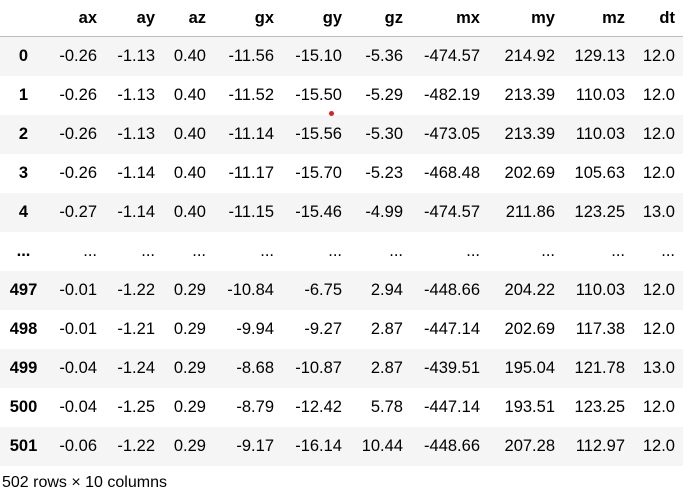 This screenshot has height=497, width=692. I want to click on row-index: 497, so click(23, 290).